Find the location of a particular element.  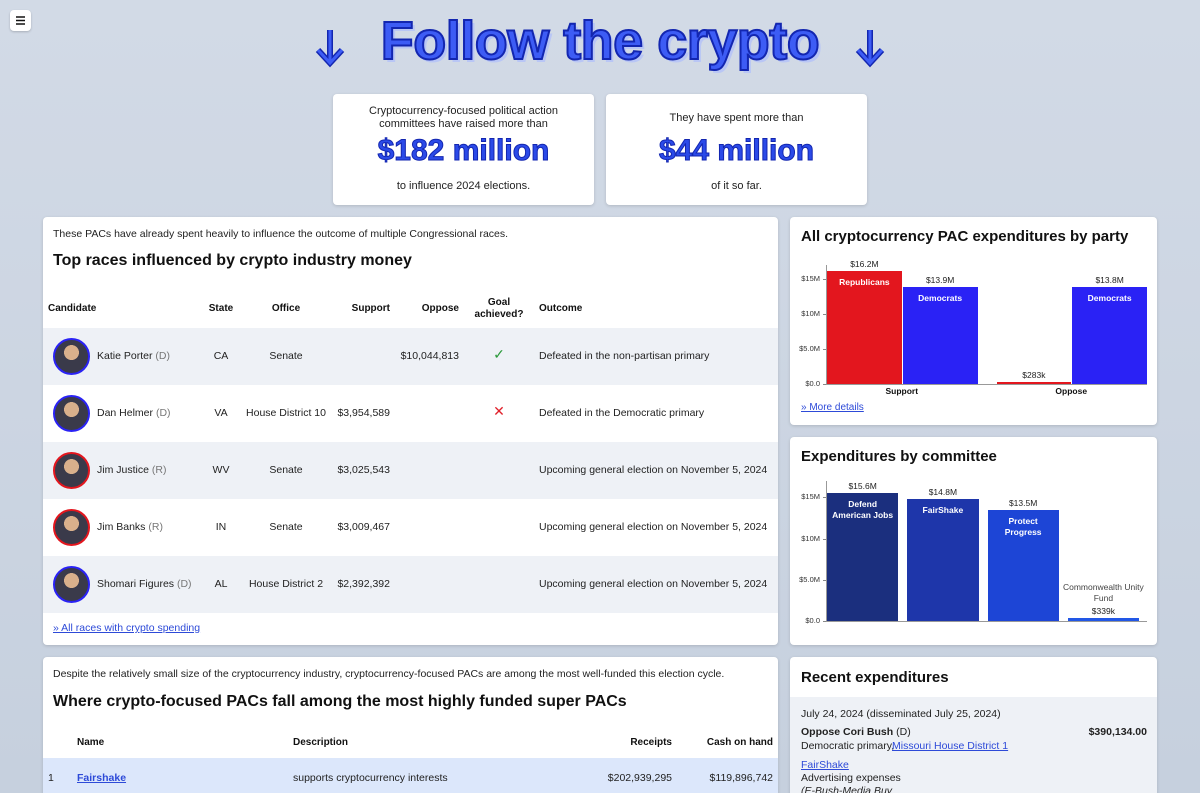

race: Democratic primary, is located at coordinates (848, 746).